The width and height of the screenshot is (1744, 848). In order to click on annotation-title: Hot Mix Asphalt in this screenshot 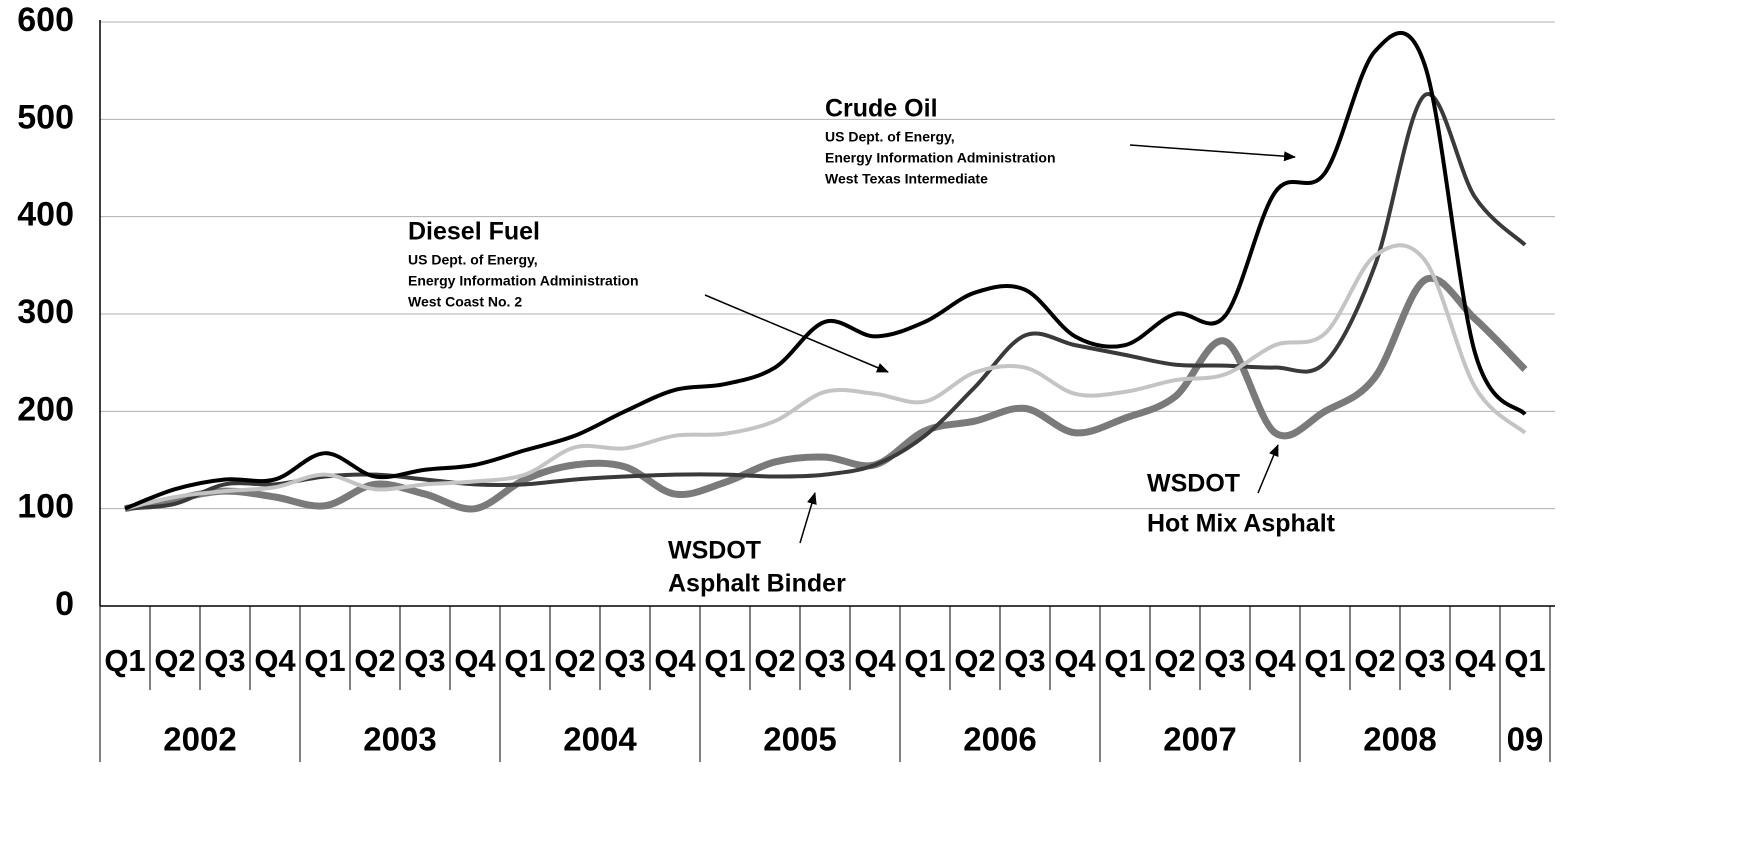, I will do `click(1241, 524)`.